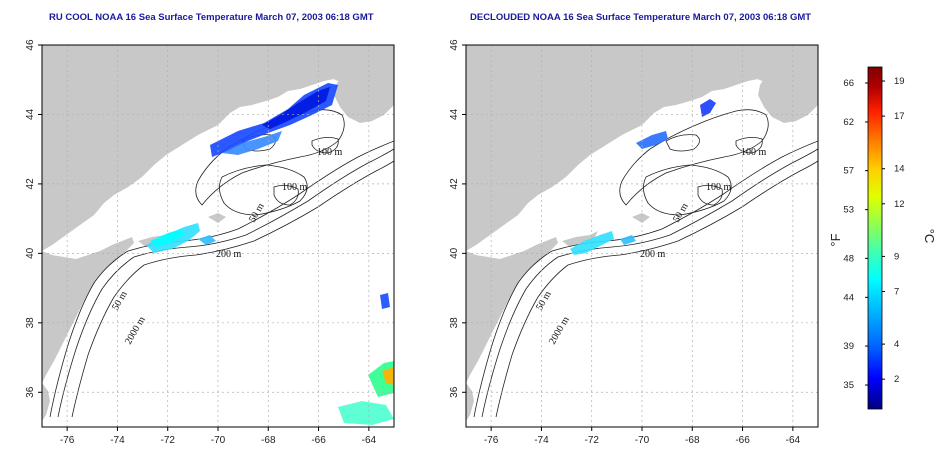 This screenshot has width=950, height=475. What do you see at coordinates (848, 385) in the screenshot?
I see `fahrenheit-tick-label: 35` at bounding box center [848, 385].